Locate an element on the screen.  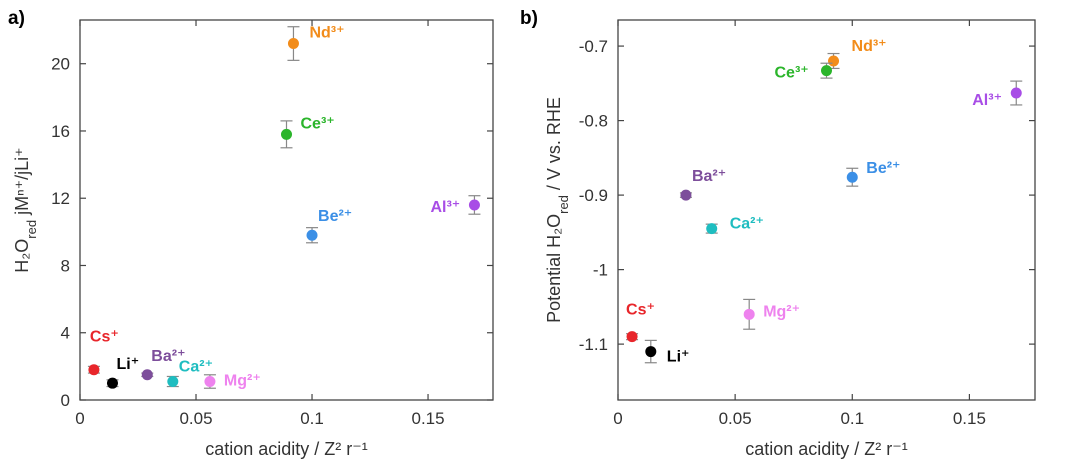
y-axis-title-rest: jMⁿ⁺/jLi⁺ is located at coordinates (22, 183).